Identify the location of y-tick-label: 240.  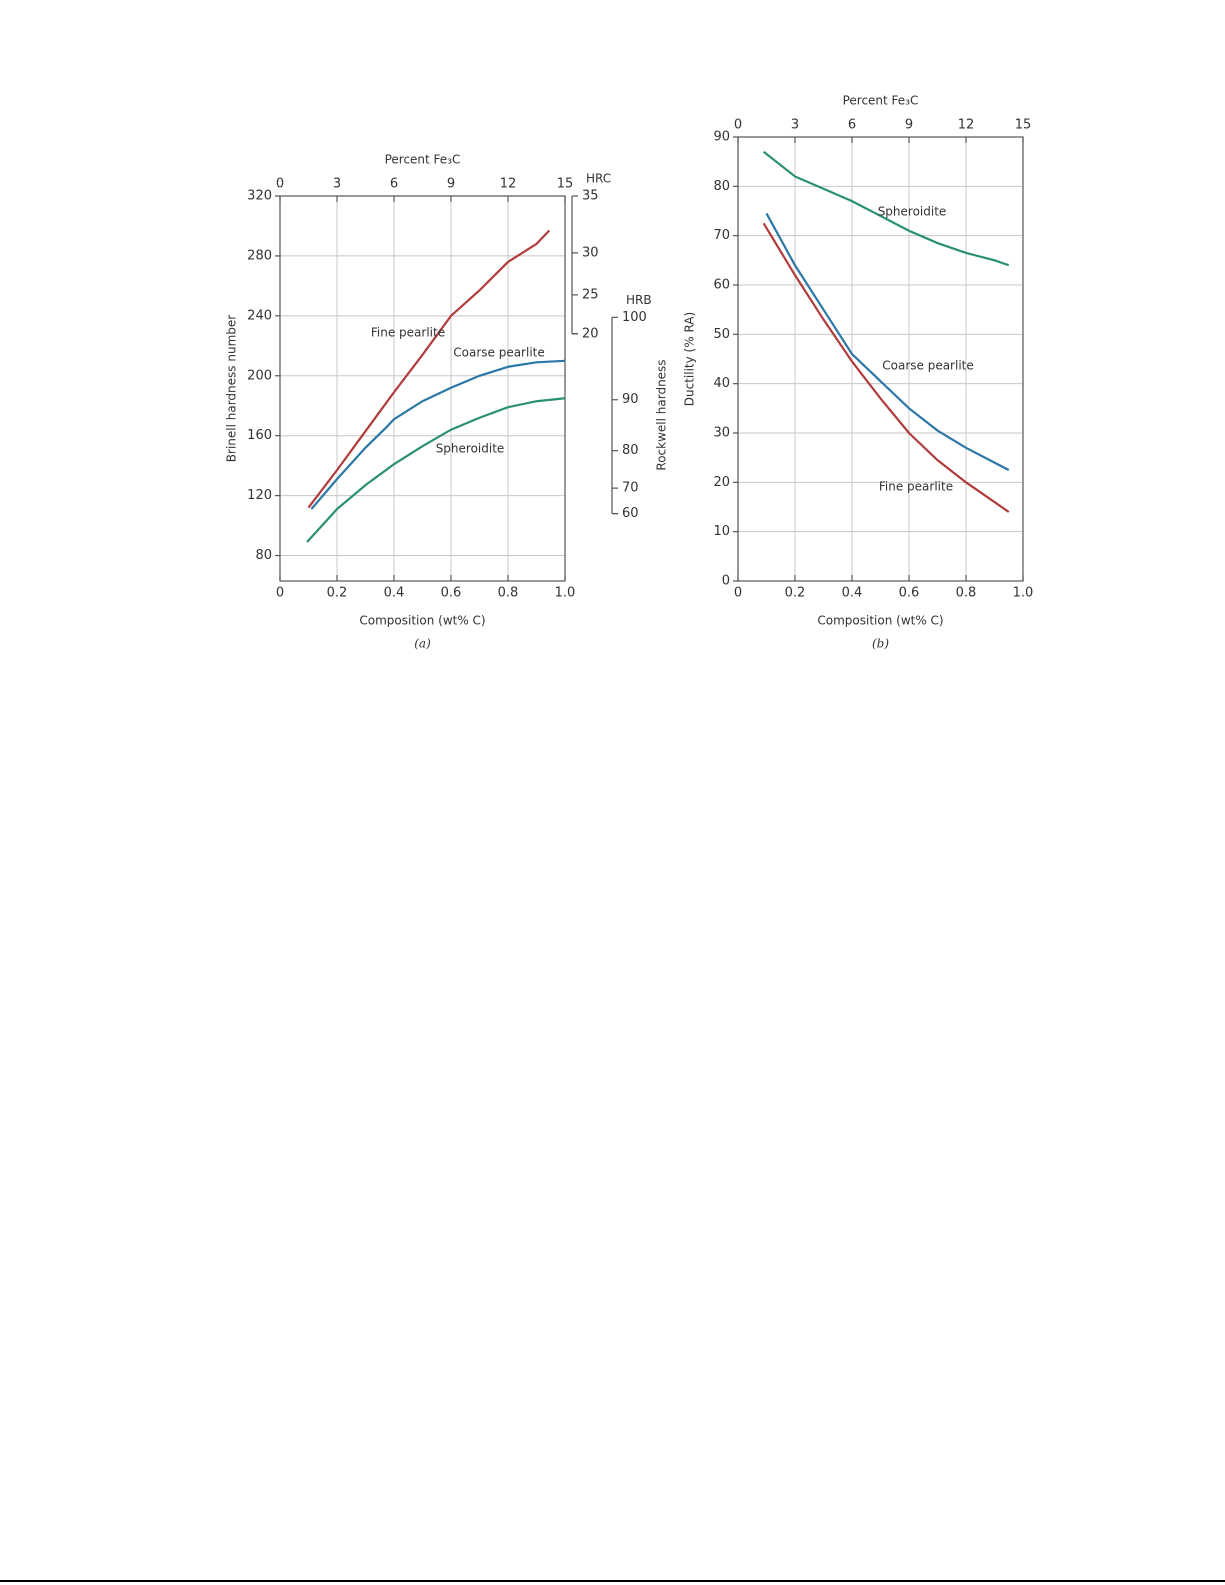
(259, 315).